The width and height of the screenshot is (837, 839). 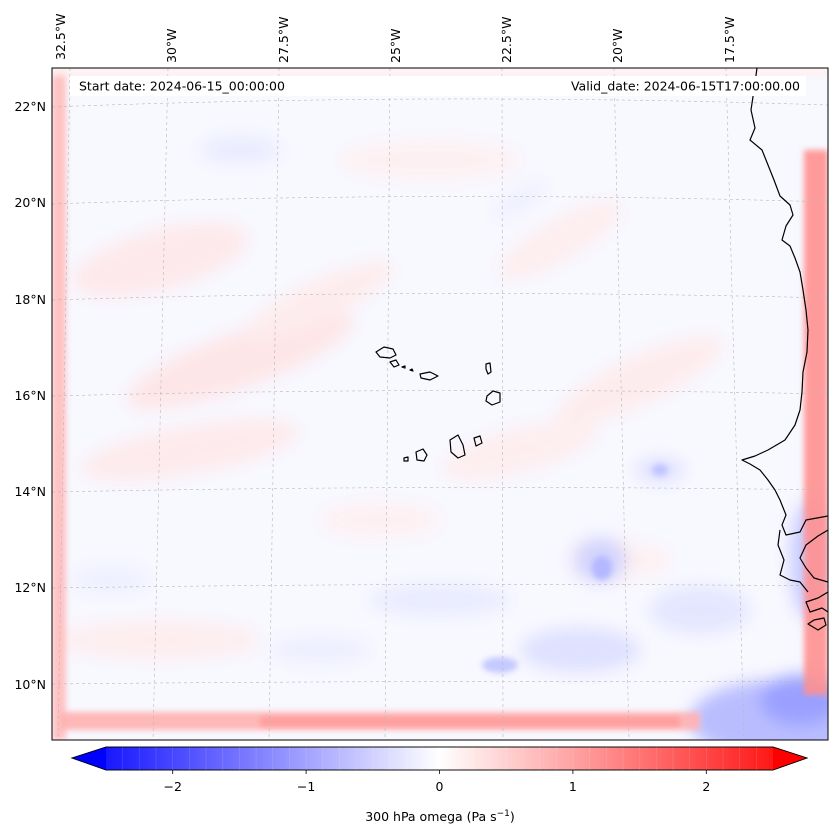 What do you see at coordinates (89, 758) in the screenshot?
I see `colorbar-extend-left` at bounding box center [89, 758].